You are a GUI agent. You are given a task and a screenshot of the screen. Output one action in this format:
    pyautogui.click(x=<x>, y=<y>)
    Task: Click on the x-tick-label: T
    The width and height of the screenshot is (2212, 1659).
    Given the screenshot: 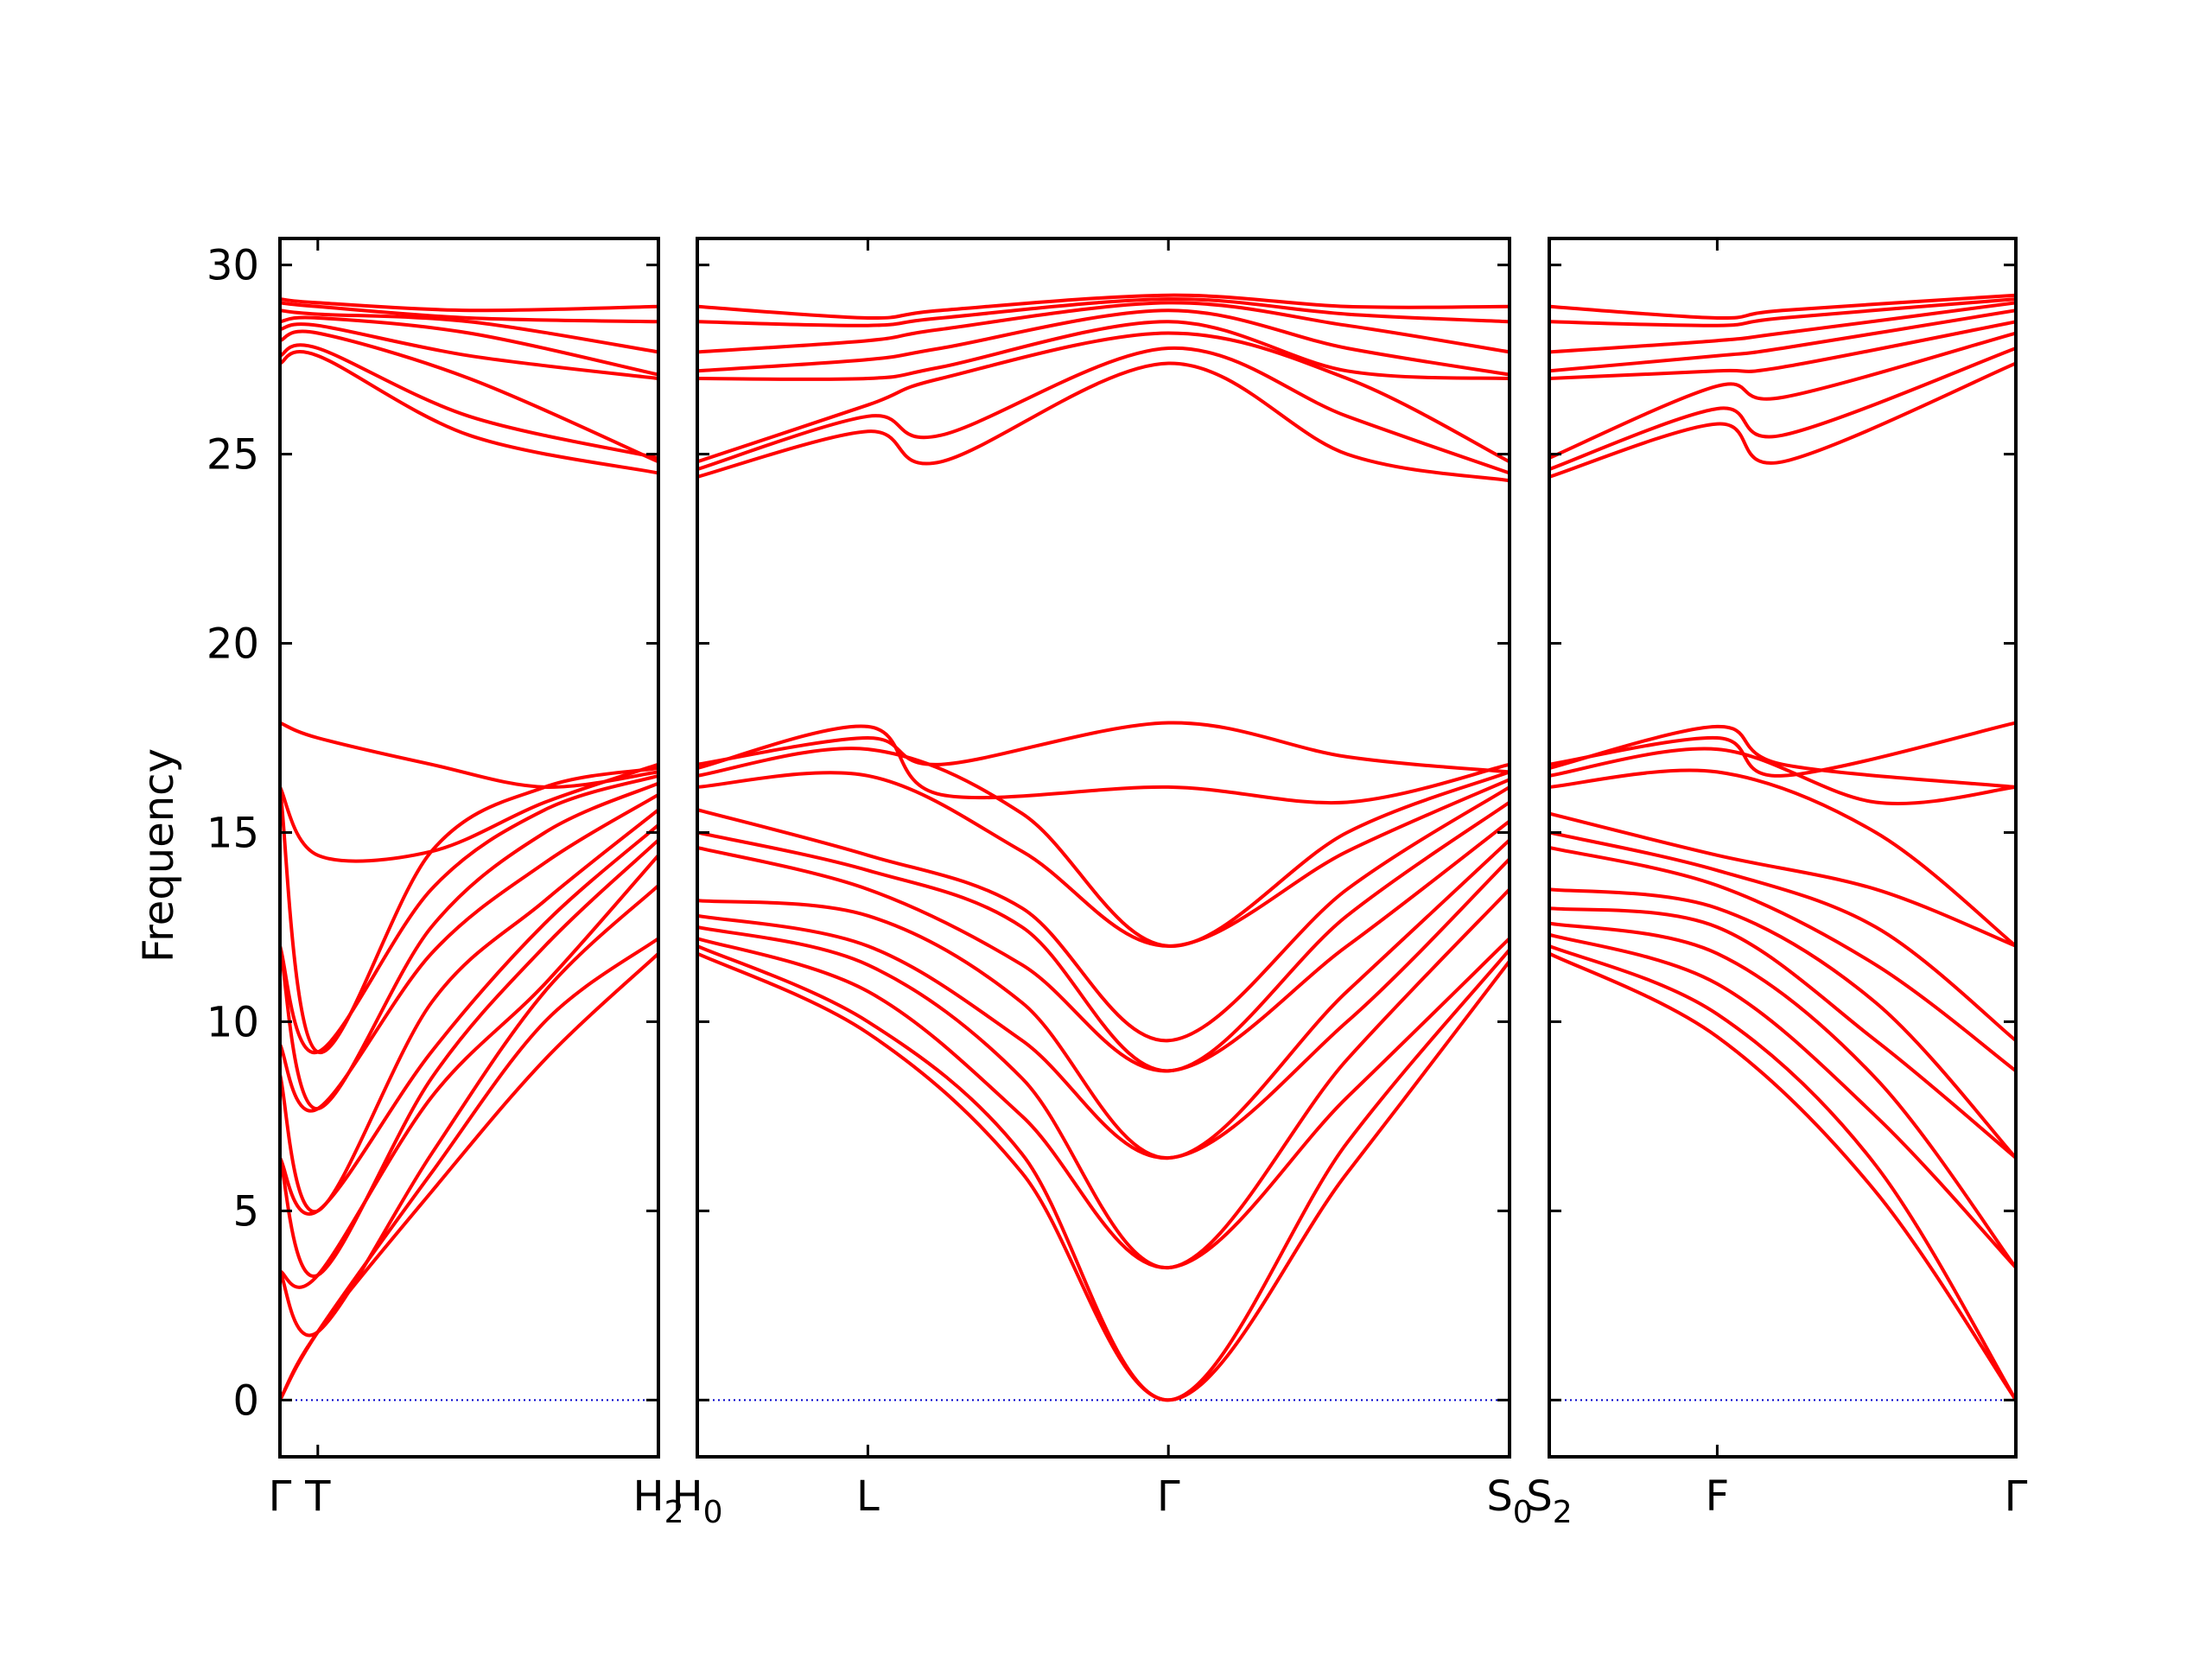 What is the action you would take?
    pyautogui.click(x=317, y=1496)
    